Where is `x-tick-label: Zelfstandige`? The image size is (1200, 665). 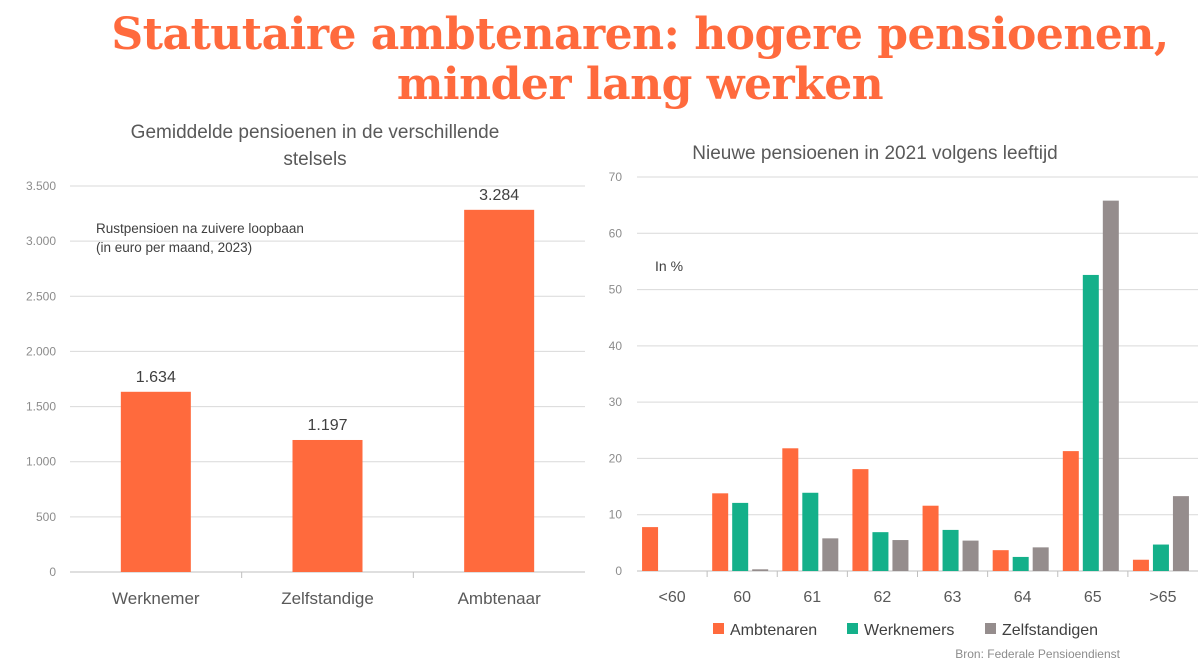
x-tick-label: Zelfstandige is located at coordinates (327, 598).